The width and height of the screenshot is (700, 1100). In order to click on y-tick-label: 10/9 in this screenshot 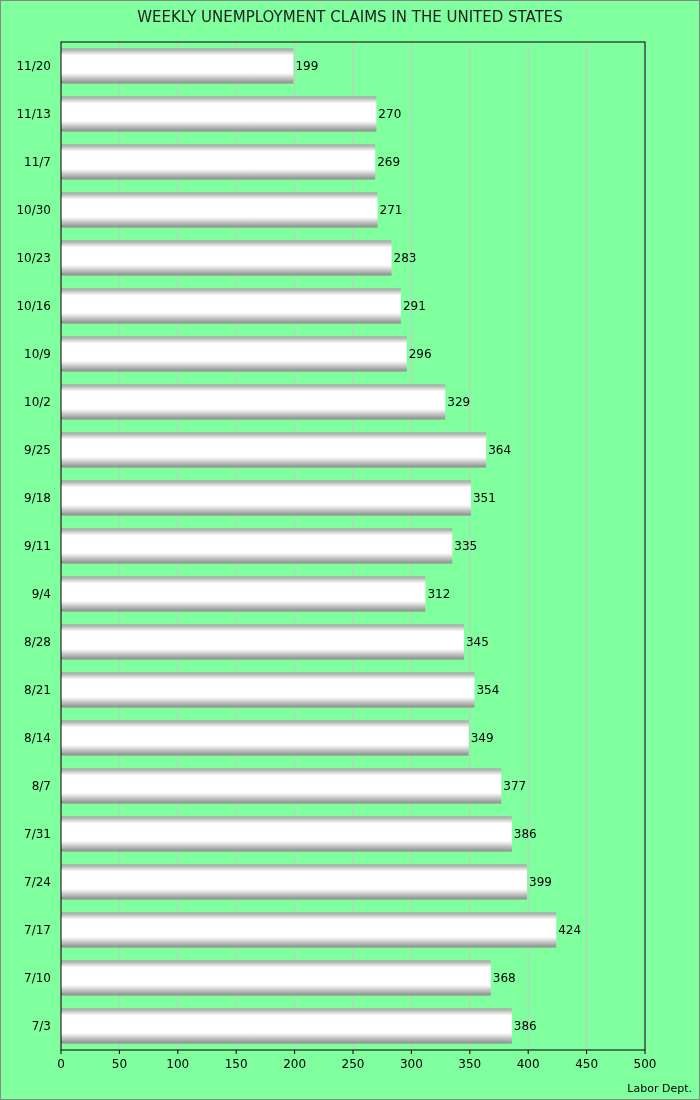, I will do `click(37, 354)`.